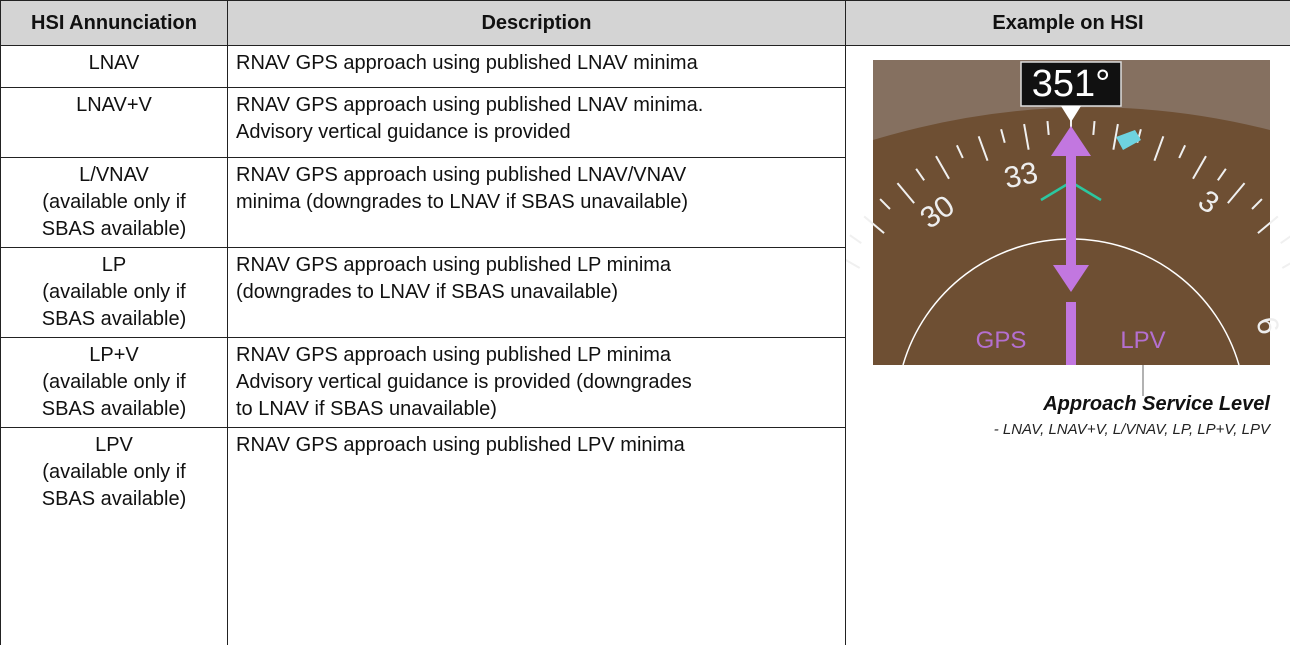 Image resolution: width=1290 pixels, height=645 pixels. I want to click on cell-line: LP, so click(114, 265).